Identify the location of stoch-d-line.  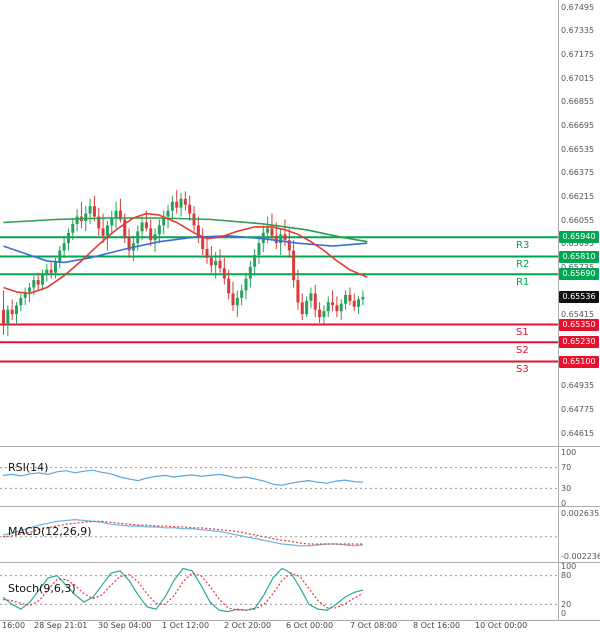
(183, 591).